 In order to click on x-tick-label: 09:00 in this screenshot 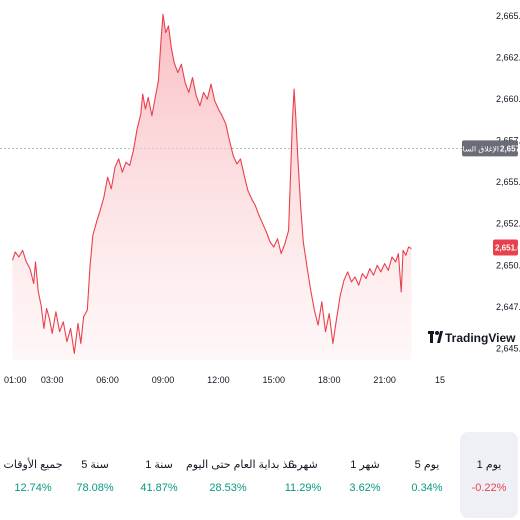, I will do `click(163, 380)`.